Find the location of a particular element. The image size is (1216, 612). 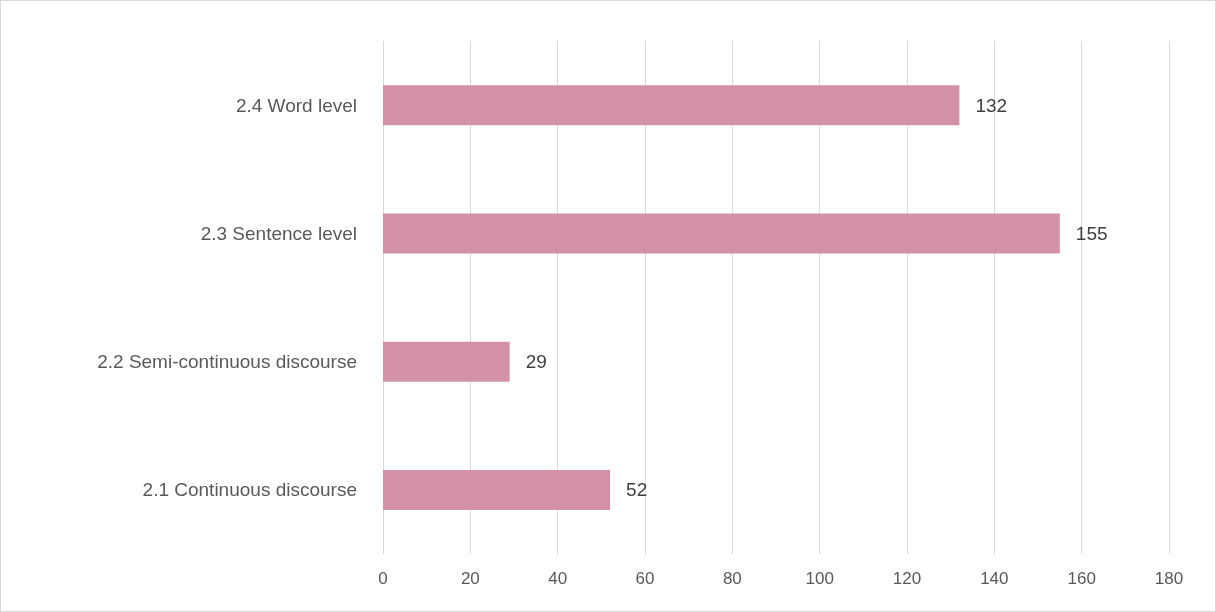

y-tick-label: 2.2 Semi-continuous discourse is located at coordinates (227, 362).